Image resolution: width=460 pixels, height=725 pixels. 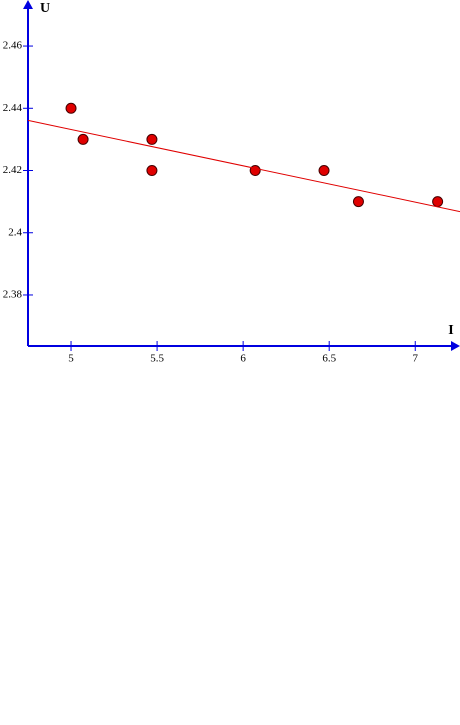 What do you see at coordinates (455, 346) in the screenshot?
I see `x-axis-arrow` at bounding box center [455, 346].